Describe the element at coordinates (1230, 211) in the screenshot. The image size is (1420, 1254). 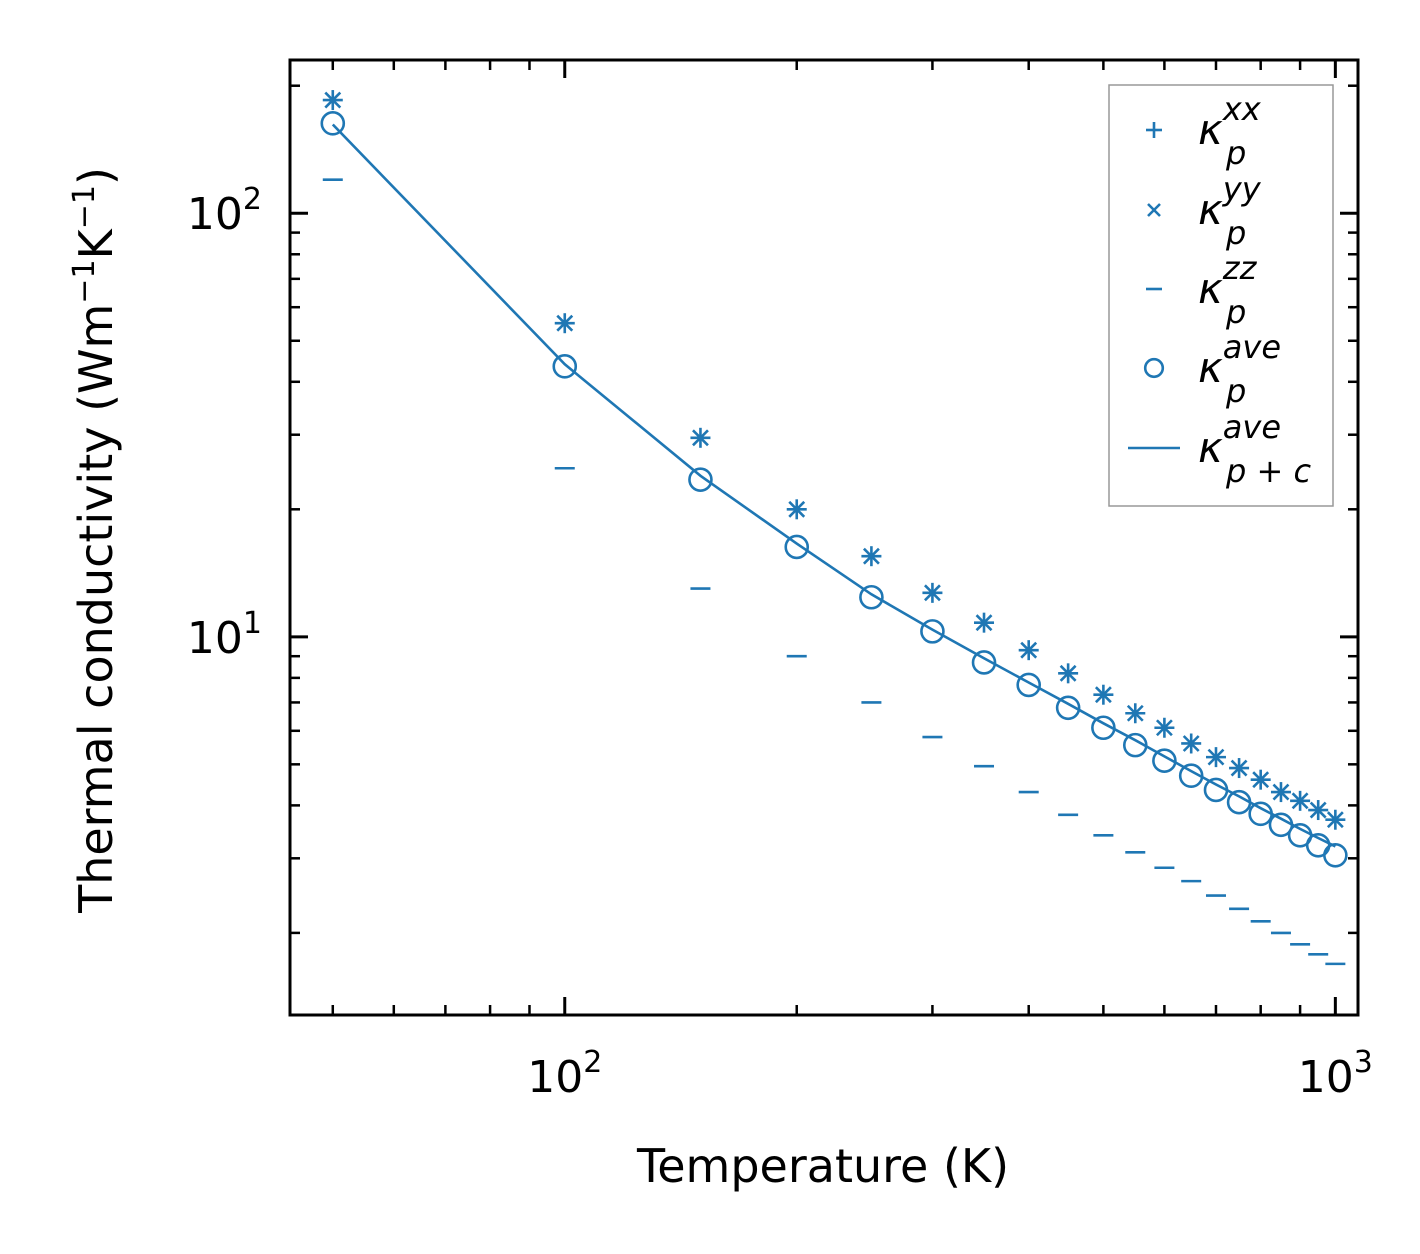
I see `legend-label: κyy p` at that location.